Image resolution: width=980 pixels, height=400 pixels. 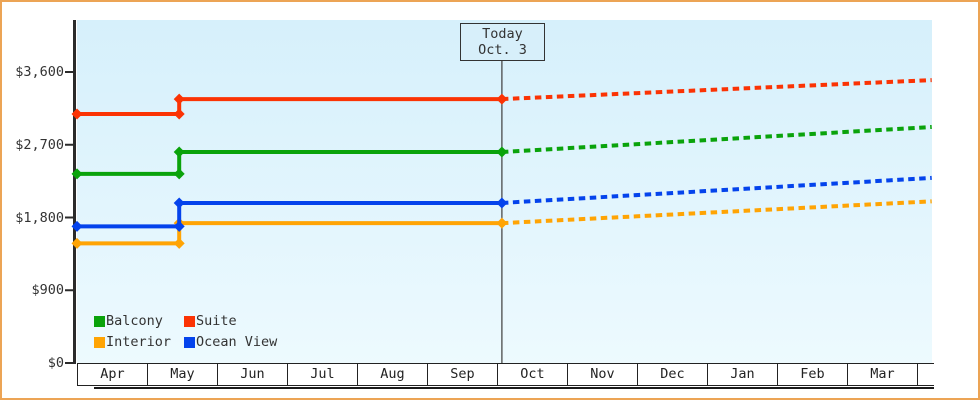 What do you see at coordinates (134, 321) in the screenshot?
I see `legend-label: Balcony` at bounding box center [134, 321].